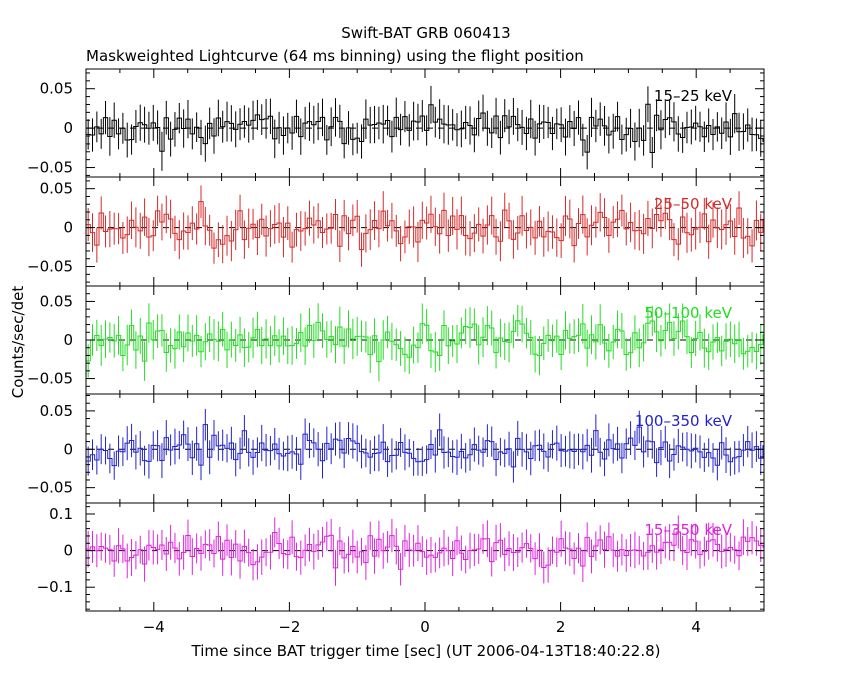 Image resolution: width=850 pixels, height=680 pixels. I want to click on y-tick-label: 0.1, so click(61, 514).